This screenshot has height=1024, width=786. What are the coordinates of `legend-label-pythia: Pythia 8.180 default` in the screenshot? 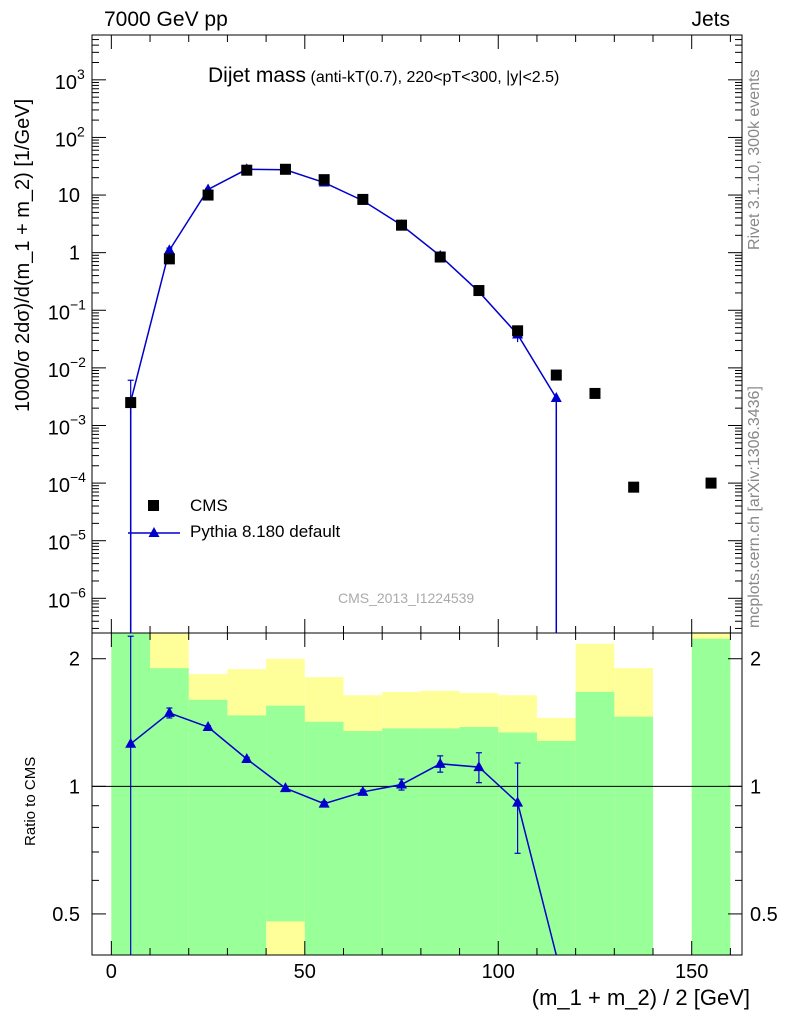 It's located at (265, 531).